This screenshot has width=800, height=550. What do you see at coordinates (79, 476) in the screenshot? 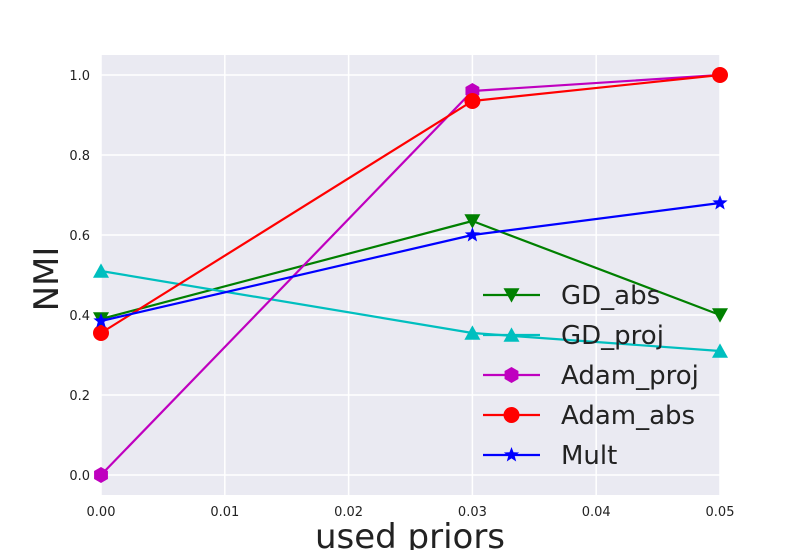
I see `y-tick-label: 0.0` at bounding box center [79, 476].